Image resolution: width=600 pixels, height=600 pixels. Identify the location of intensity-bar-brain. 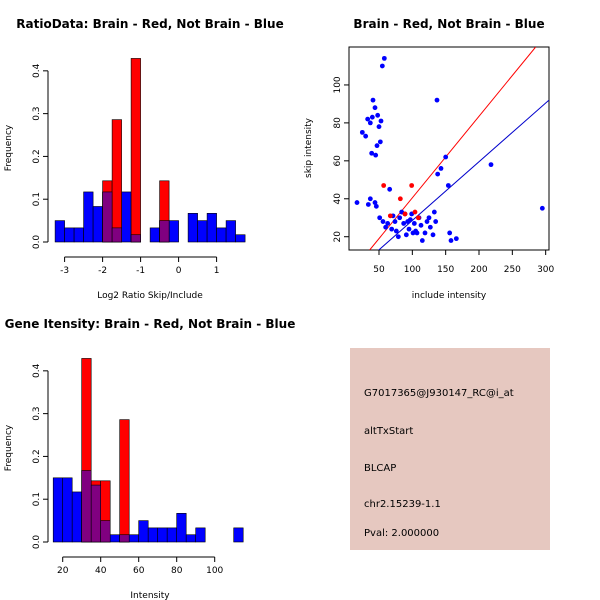
(124, 481).